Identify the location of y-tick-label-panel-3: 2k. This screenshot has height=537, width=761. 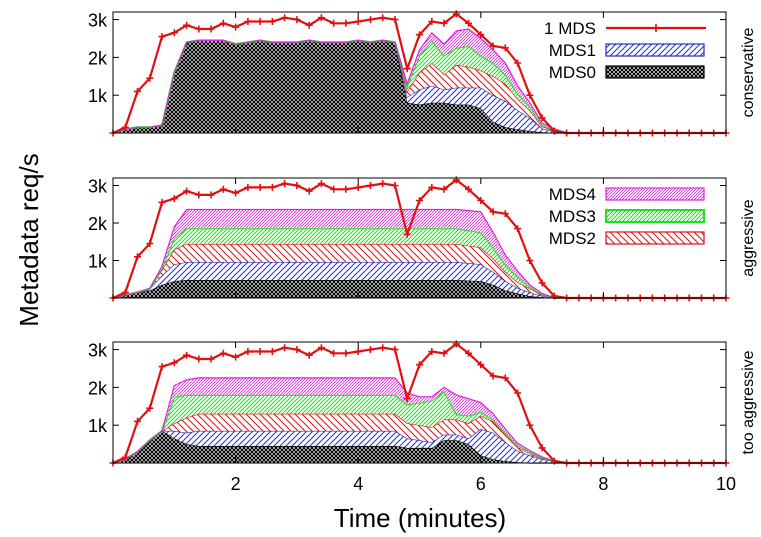
(98, 388).